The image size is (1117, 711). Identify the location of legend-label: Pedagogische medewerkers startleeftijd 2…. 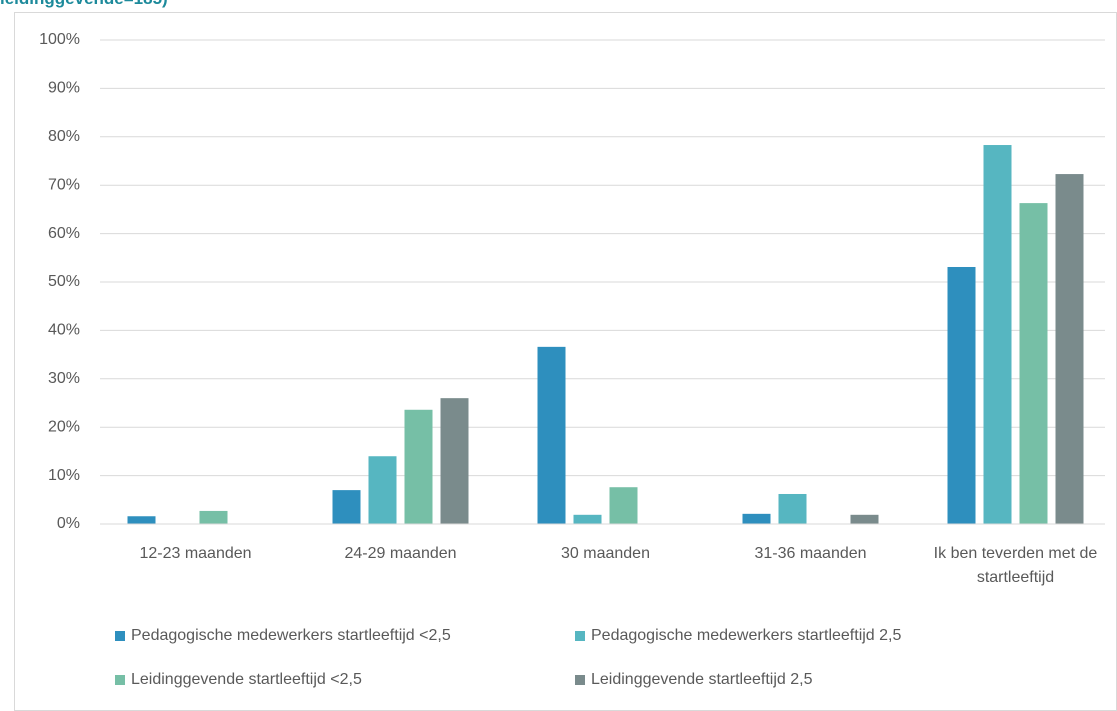
(746, 635).